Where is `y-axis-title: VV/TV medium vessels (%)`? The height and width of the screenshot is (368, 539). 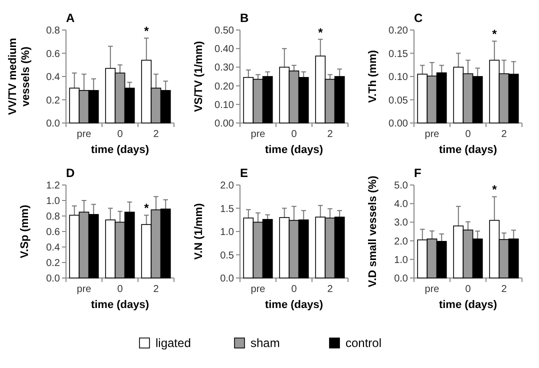
y-axis-title: VV/TV medium vessels (%) is located at coordinates (19, 77).